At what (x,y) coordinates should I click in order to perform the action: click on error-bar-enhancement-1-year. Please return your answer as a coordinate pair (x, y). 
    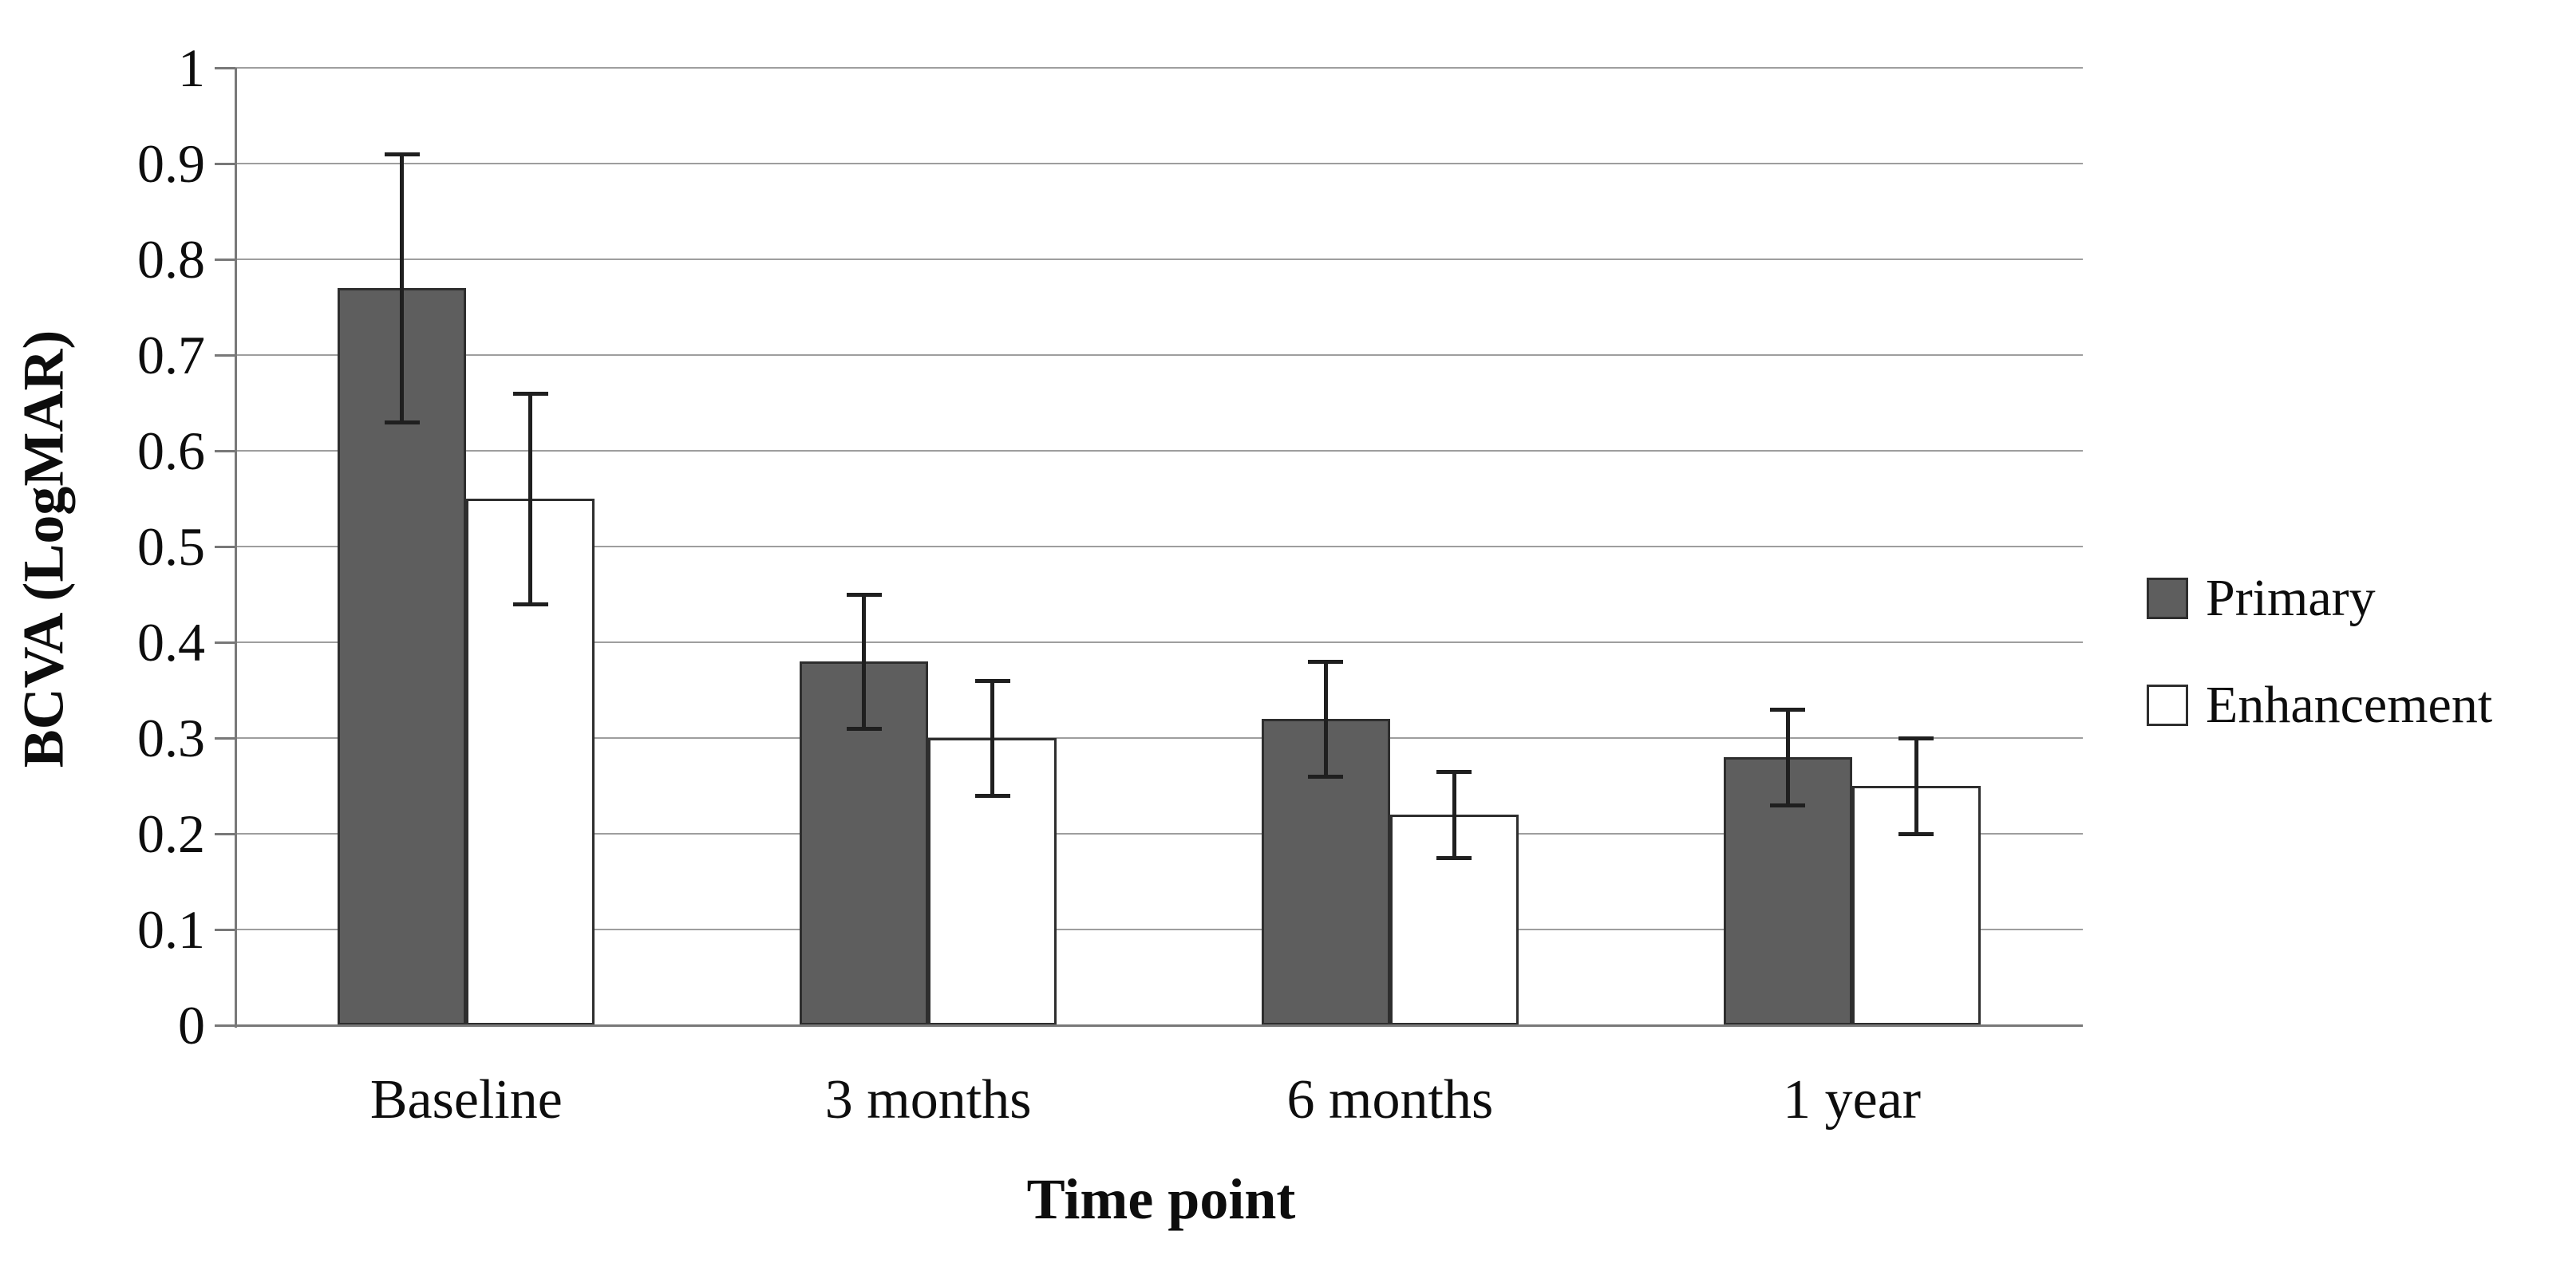
    Looking at the image, I should click on (1916, 786).